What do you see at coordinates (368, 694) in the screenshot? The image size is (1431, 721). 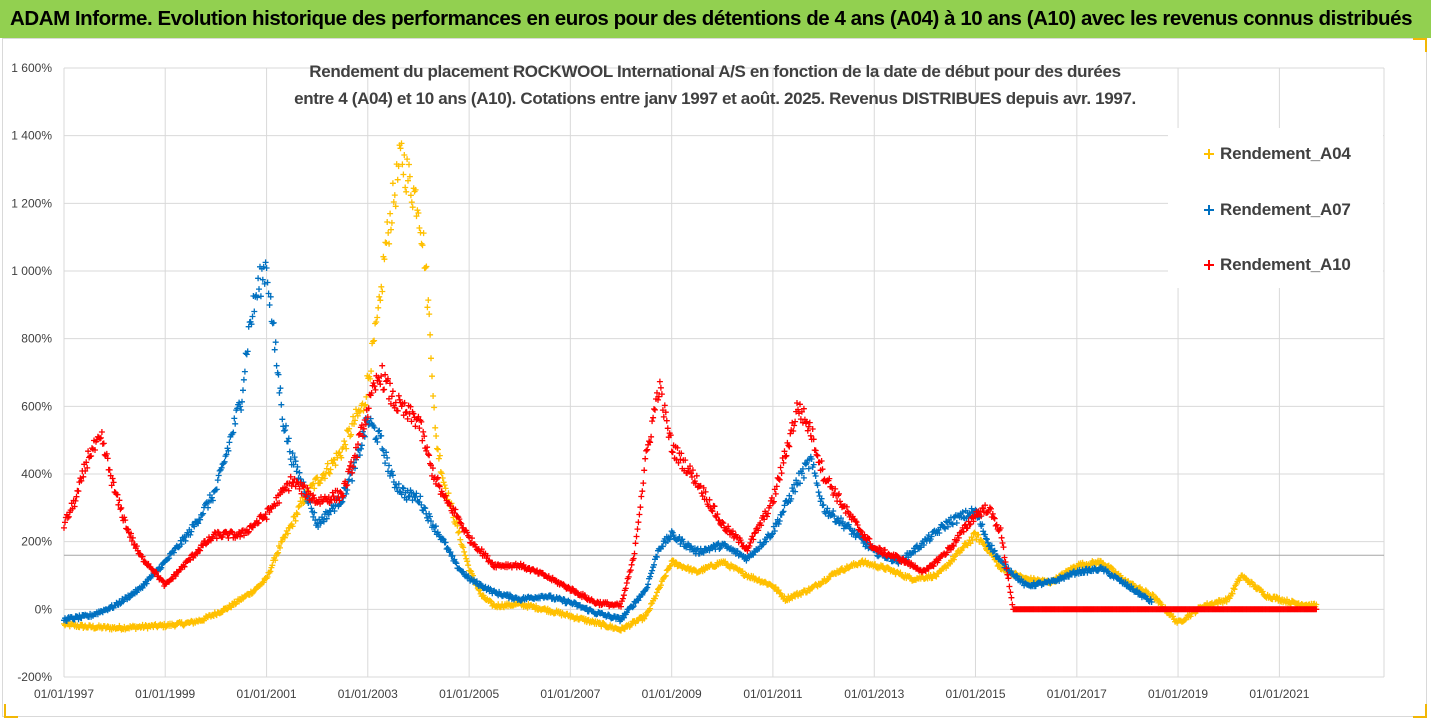 I see `x-tick-label: 01/01/2003` at bounding box center [368, 694].